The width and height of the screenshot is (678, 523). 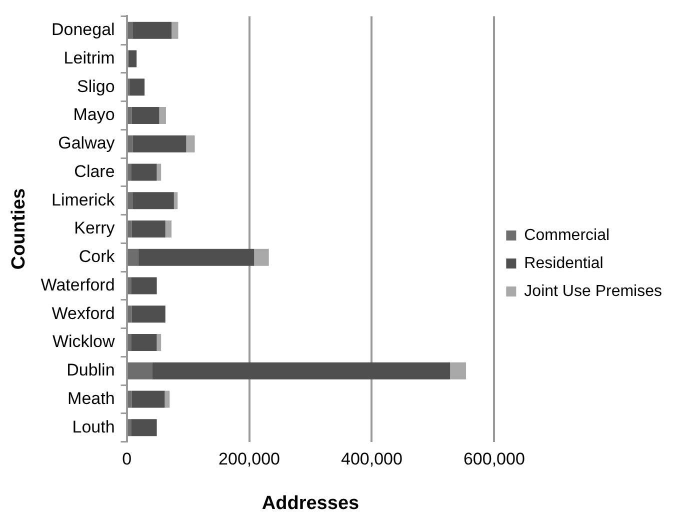 I want to click on x-tick-label: 600,000, so click(x=494, y=459).